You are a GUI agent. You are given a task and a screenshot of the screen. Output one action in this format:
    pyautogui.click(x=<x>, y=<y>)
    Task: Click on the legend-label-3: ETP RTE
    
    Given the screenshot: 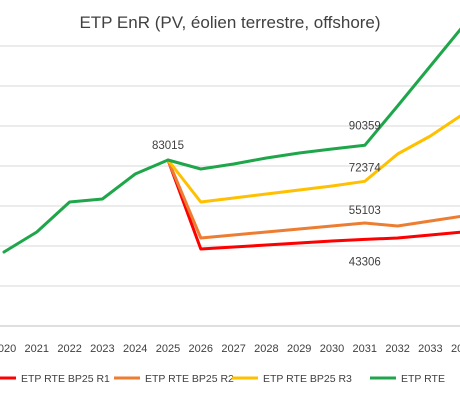 What is the action you would take?
    pyautogui.click(x=423, y=379)
    